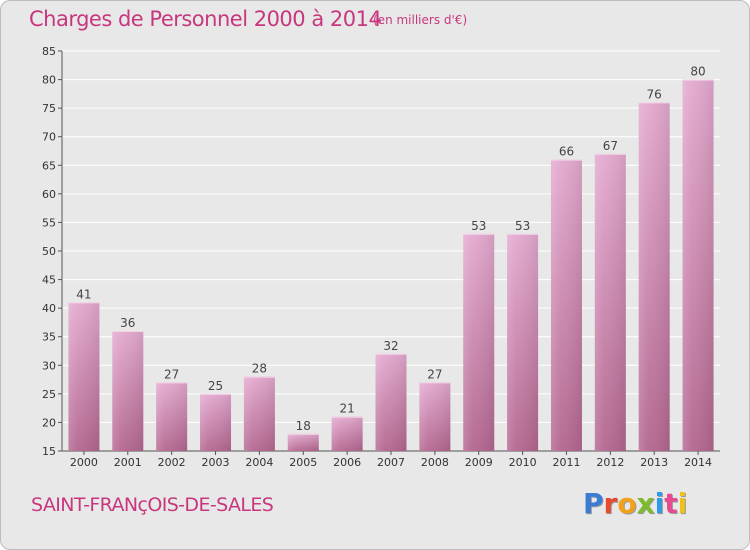  Describe the element at coordinates (216, 462) in the screenshot. I see `x-tick-label: 2003` at that location.